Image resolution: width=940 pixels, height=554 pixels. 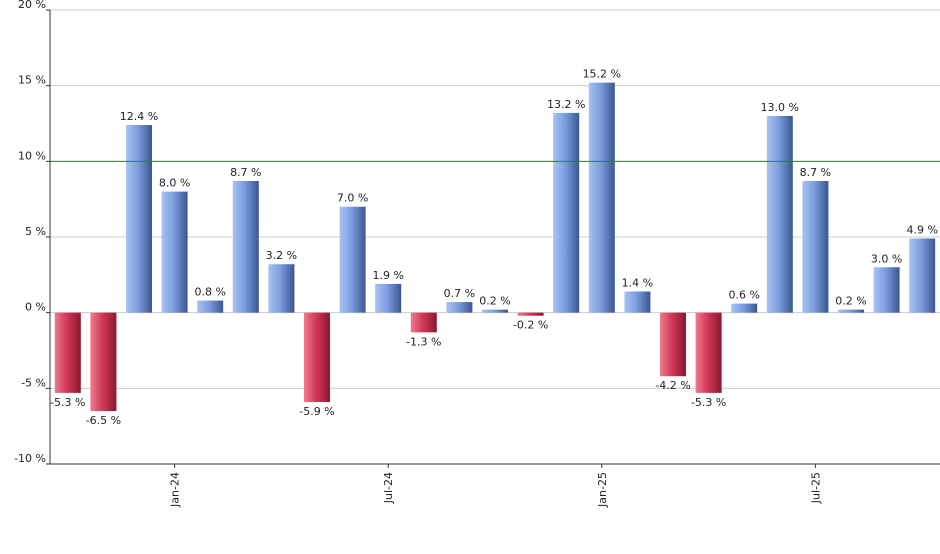 I want to click on data-label: -0.2 %, so click(x=530, y=325).